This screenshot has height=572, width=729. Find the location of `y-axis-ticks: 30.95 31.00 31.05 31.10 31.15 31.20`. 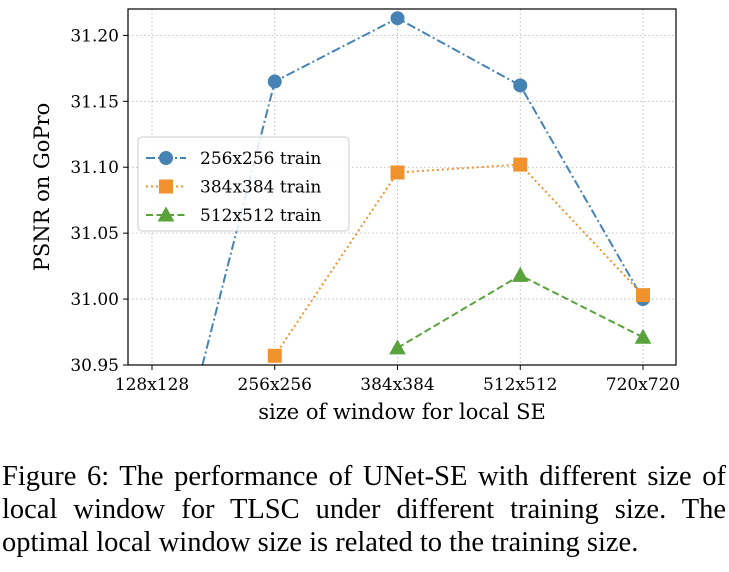

y-axis-ticks: 30.95 31.00 31.05 31.10 31.15 31.20 is located at coordinates (99, 201).